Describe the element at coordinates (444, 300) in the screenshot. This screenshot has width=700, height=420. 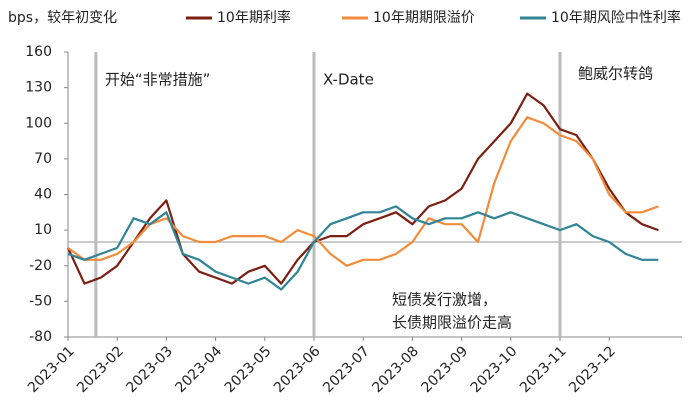
I see `note: 短债发行激增，` at that location.